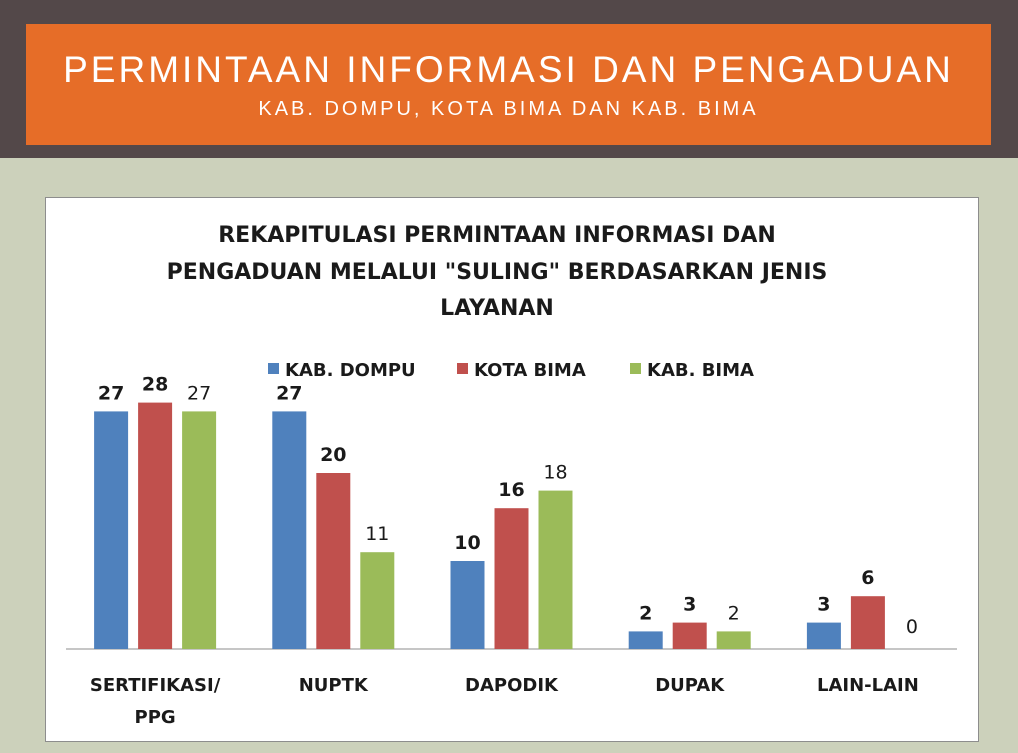  I want to click on chart-title-line: LAYANAN, so click(497, 308).